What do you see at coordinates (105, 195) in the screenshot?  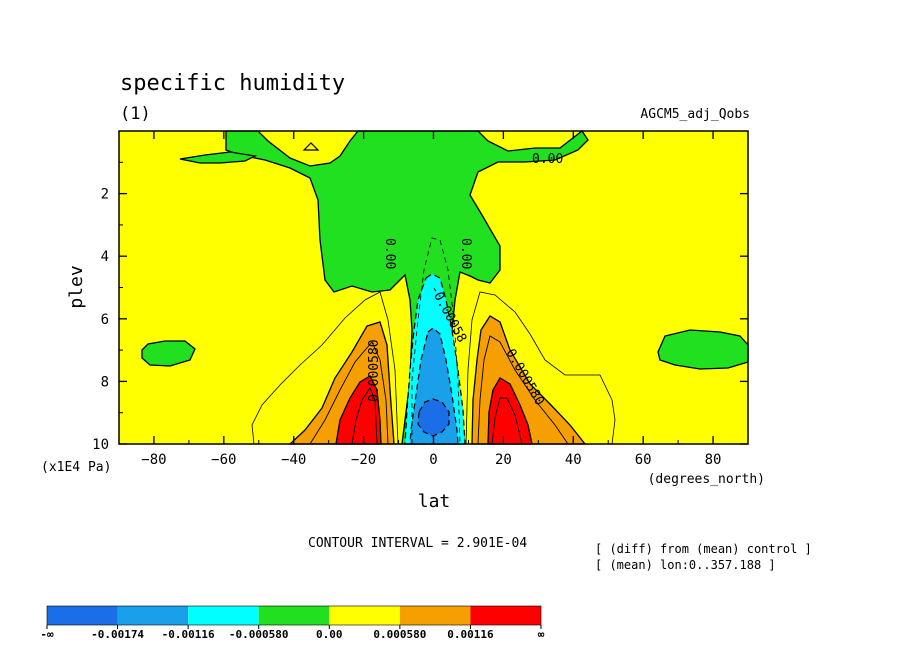 I see `y-tick-label: 2` at bounding box center [105, 195].